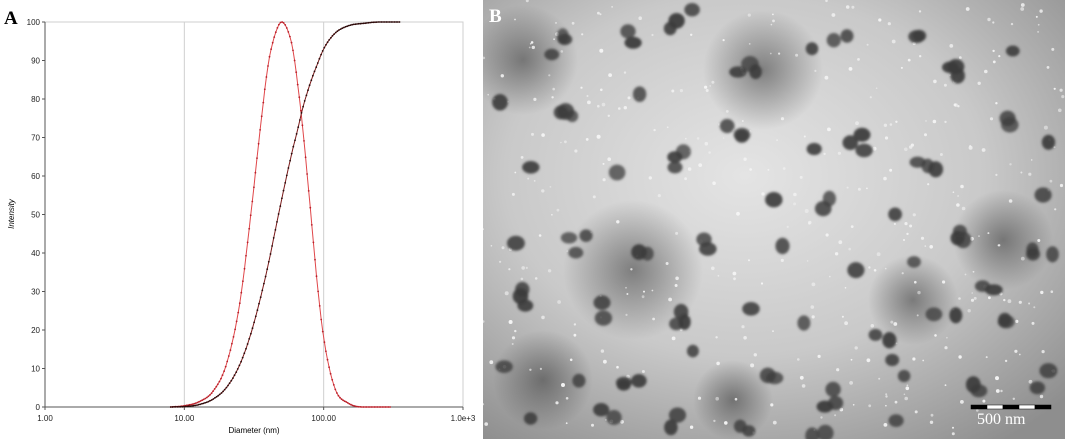 This screenshot has width=1065, height=444. Describe the element at coordinates (35, 176) in the screenshot. I see `y-tick-label: 60` at that location.